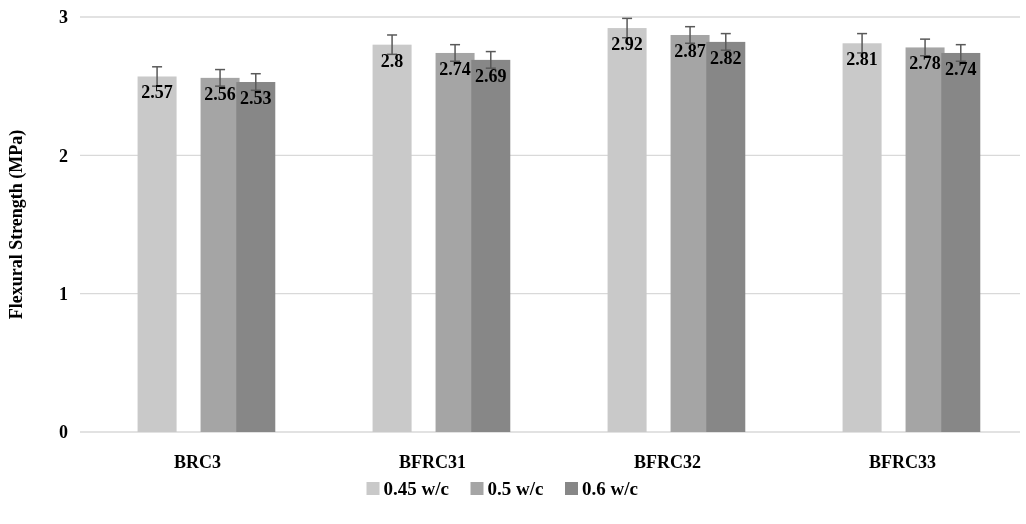 The height and width of the screenshot is (524, 1026). What do you see at coordinates (220, 93) in the screenshot?
I see `data-label: 2.56` at bounding box center [220, 93].